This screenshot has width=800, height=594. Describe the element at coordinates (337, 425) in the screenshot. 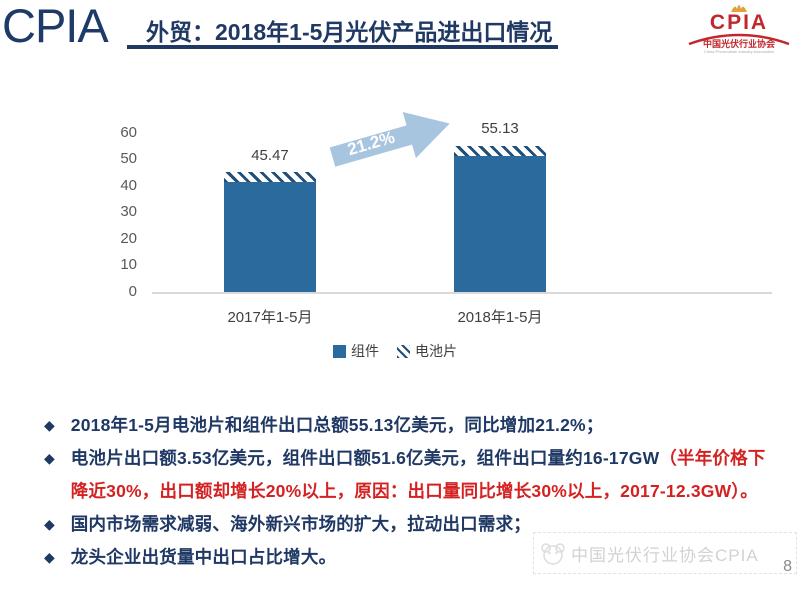

I see `bullet-text: 2018年1-5月电池片和组件出口总额55.13亿美元，同比增加21.2%；` at that location.